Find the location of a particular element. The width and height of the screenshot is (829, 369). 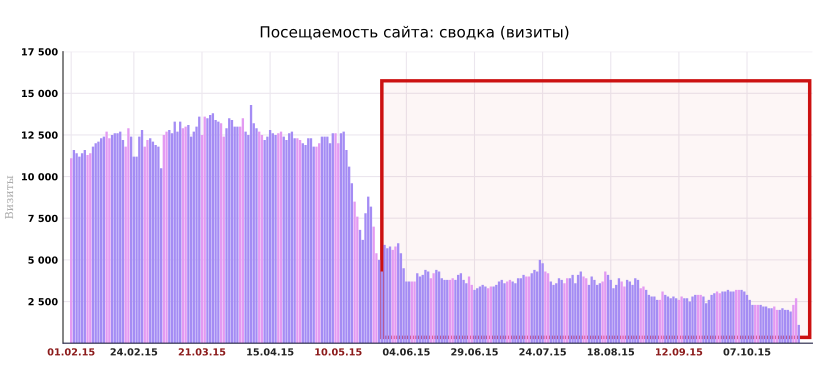

x-tick-label: 04.06.15 is located at coordinates (406, 352).